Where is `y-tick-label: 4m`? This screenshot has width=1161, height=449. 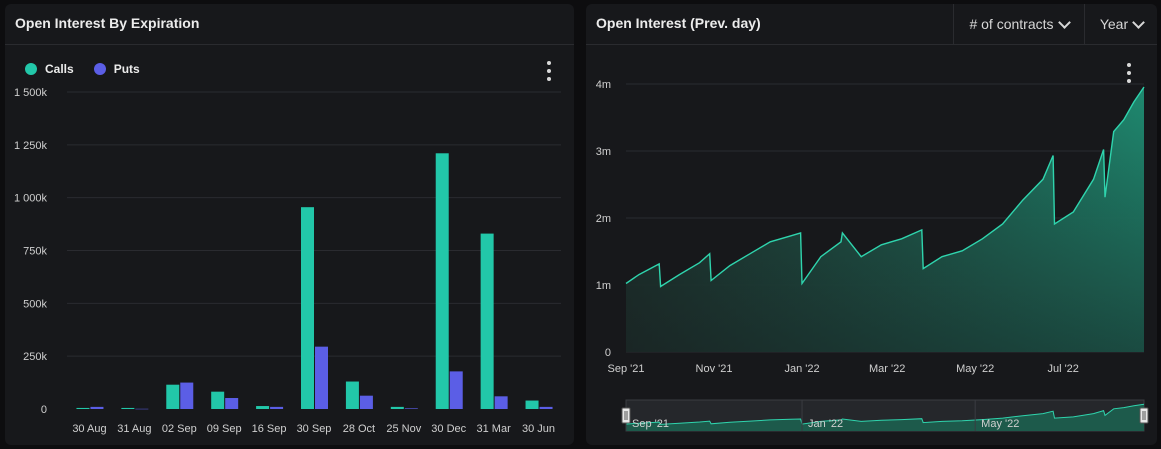 y-tick-label: 4m is located at coordinates (603, 85).